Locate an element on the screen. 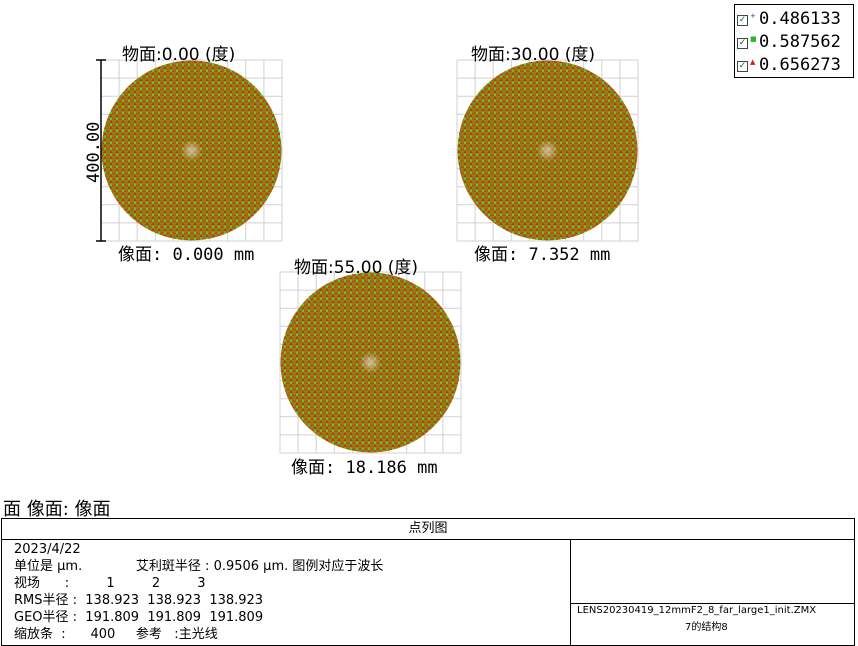 The width and height of the screenshot is (858, 646). units-text: 单位是 μm. 艾利斑半径 : 0.9506 μm. 图例对应于波长 is located at coordinates (199, 566).